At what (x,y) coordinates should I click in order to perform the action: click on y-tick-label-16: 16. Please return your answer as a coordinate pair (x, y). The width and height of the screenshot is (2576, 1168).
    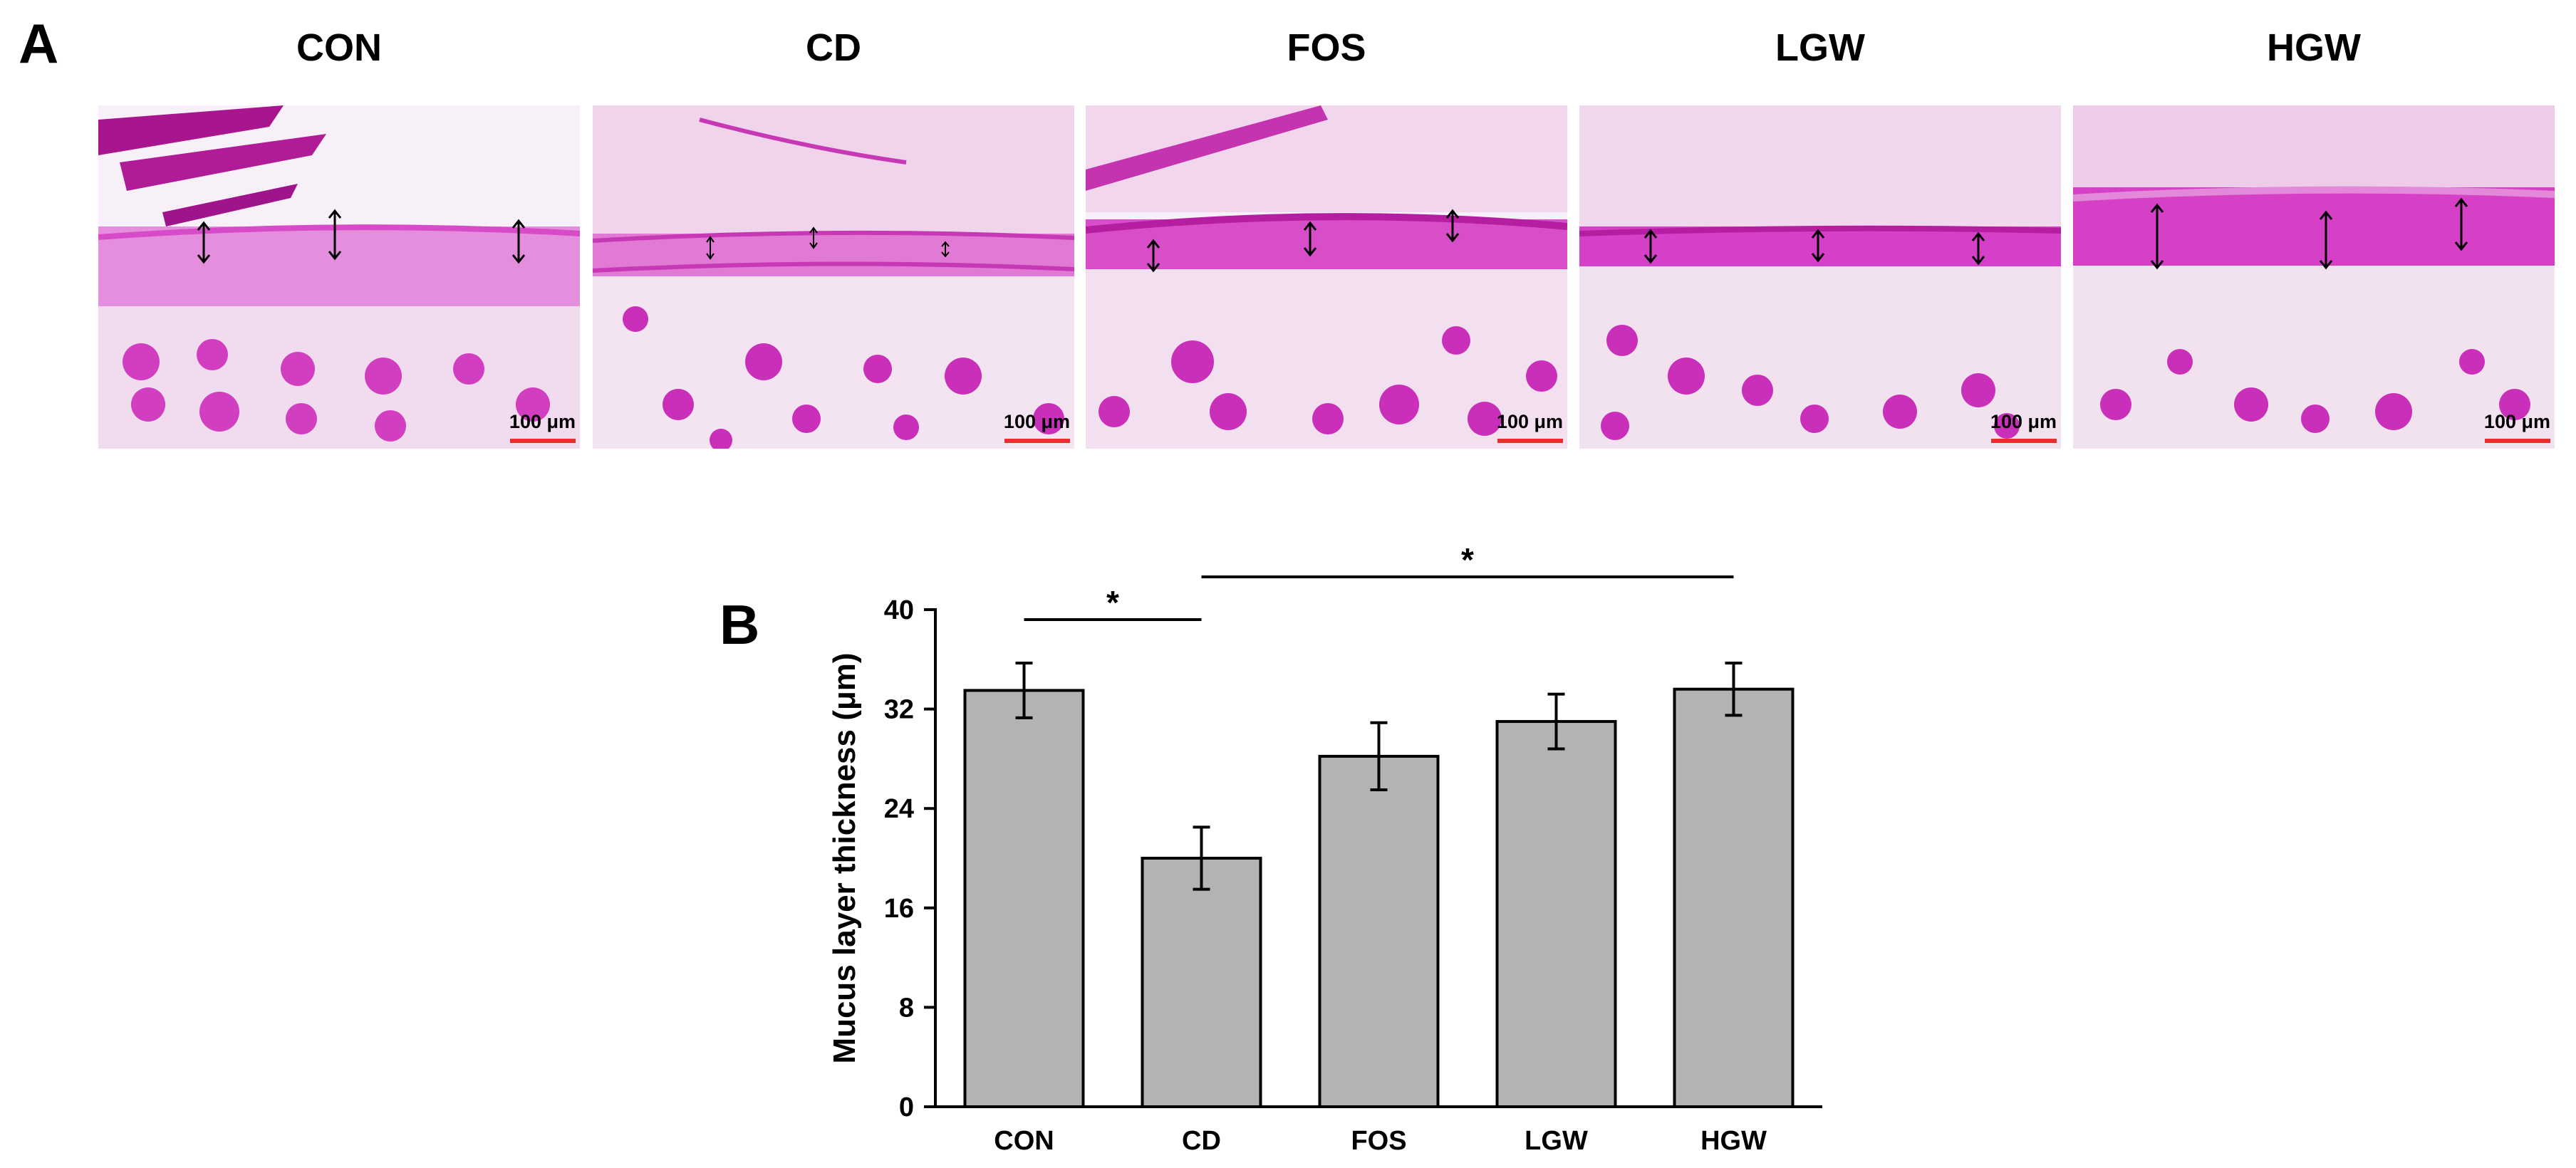
    Looking at the image, I should click on (899, 909).